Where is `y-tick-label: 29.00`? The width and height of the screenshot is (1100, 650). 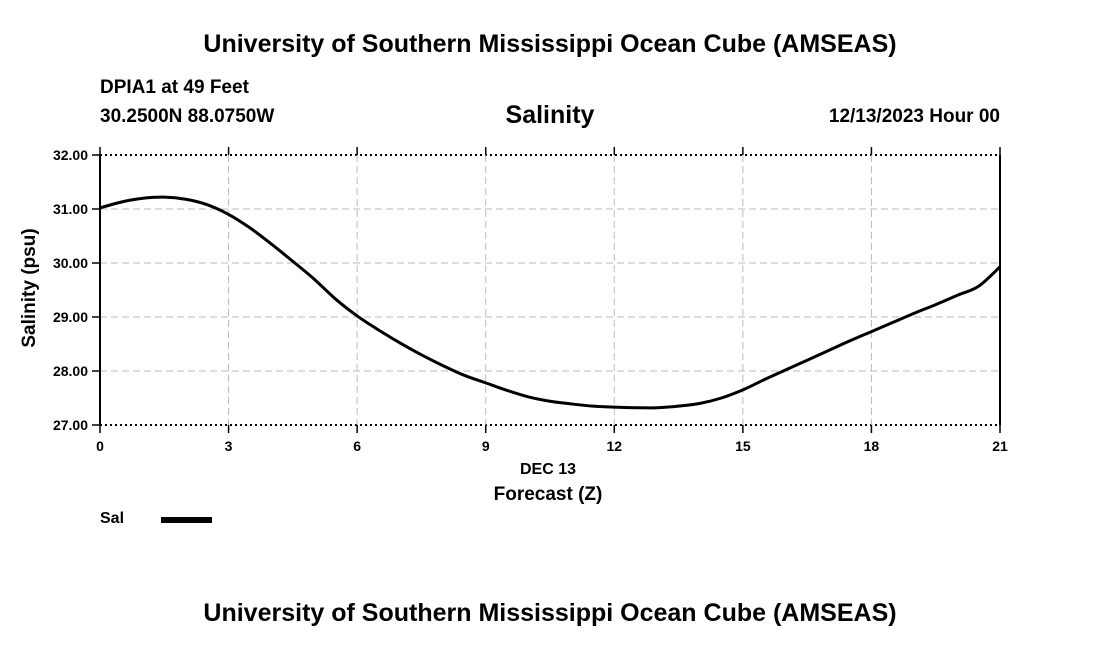
y-tick-label: 29.00 is located at coordinates (70, 317).